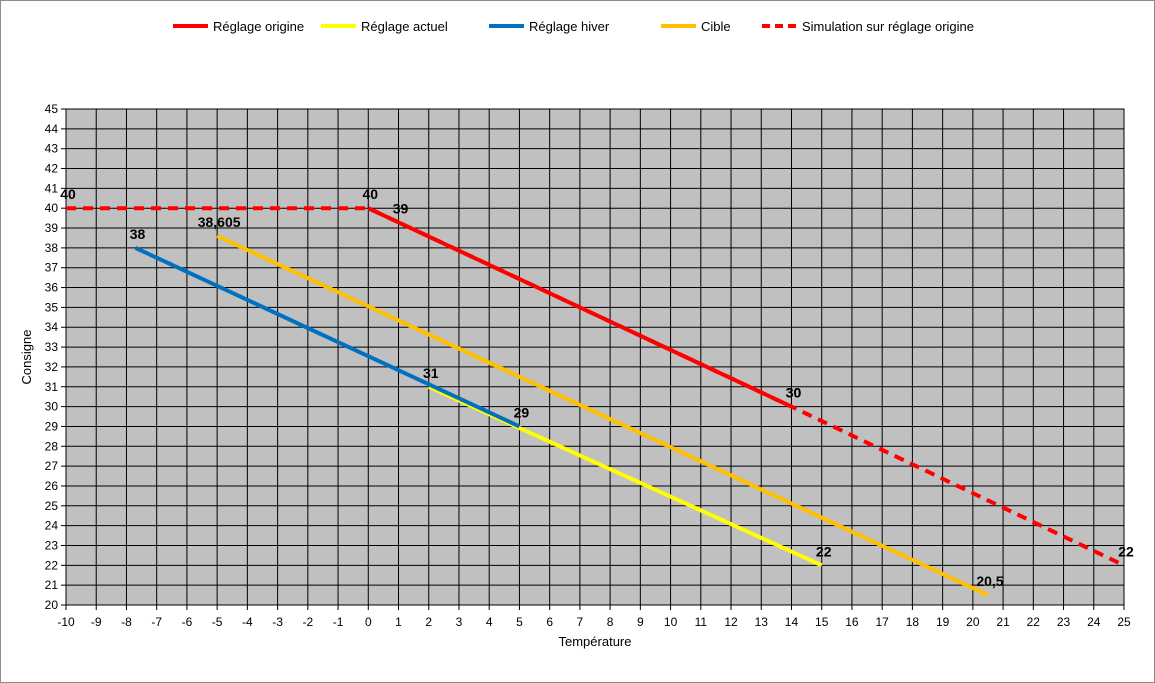 Image resolution: width=1155 pixels, height=683 pixels. What do you see at coordinates (52, 268) in the screenshot?
I see `y-tick-label: 37` at bounding box center [52, 268].